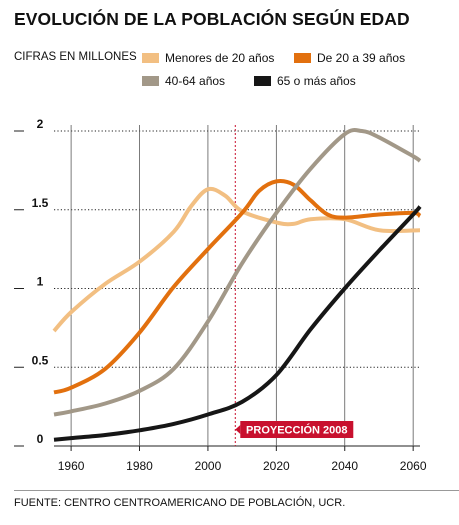  I want to click on legend-item-65-mas: 65 o más años, so click(305, 81).